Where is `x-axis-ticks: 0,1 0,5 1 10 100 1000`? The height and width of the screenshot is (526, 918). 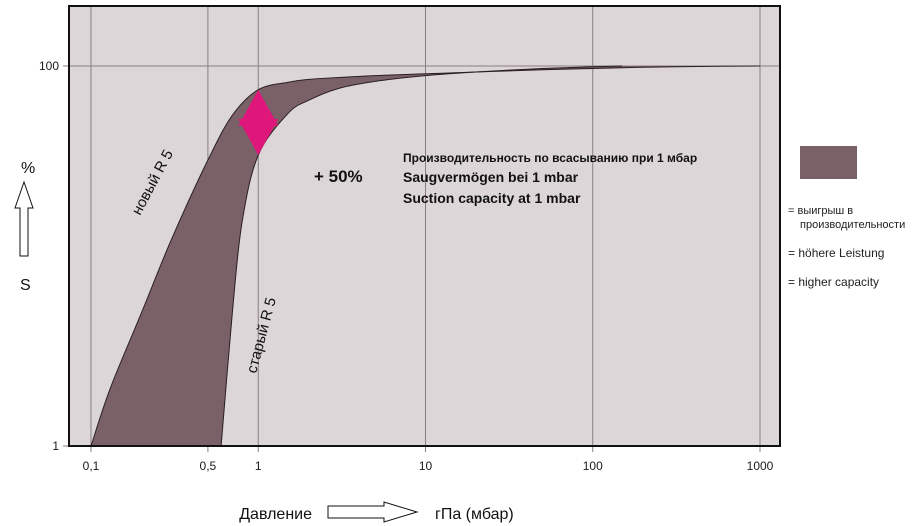
x-axis-ticks: 0,1 0,5 1 10 100 1000 is located at coordinates (428, 466).